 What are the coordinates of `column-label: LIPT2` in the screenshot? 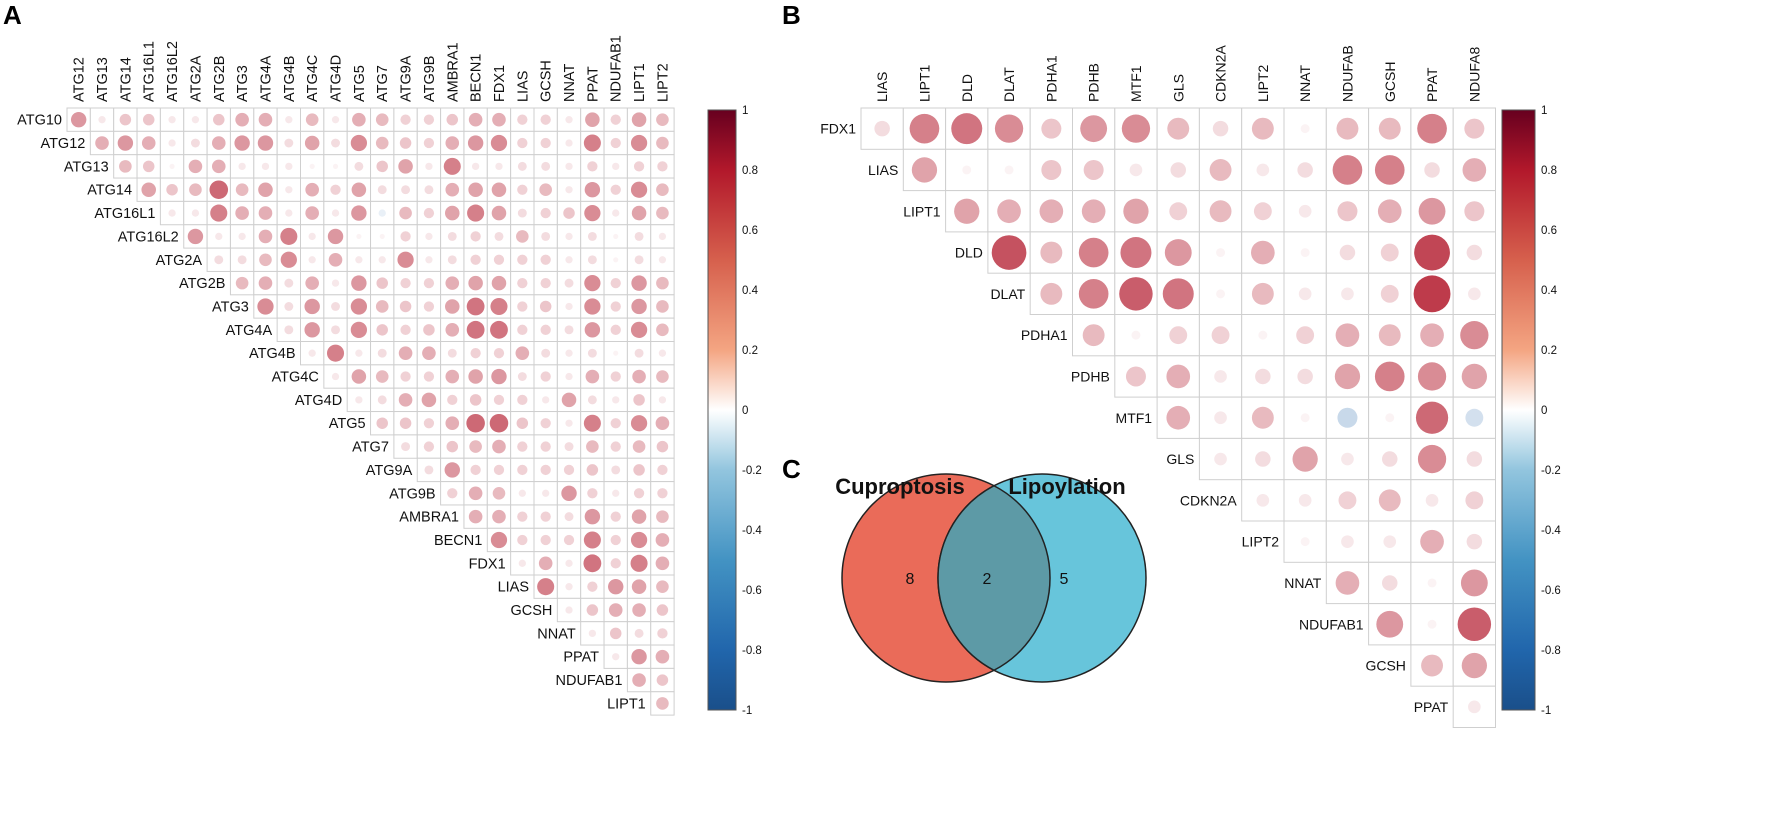 It's located at (1263, 83).